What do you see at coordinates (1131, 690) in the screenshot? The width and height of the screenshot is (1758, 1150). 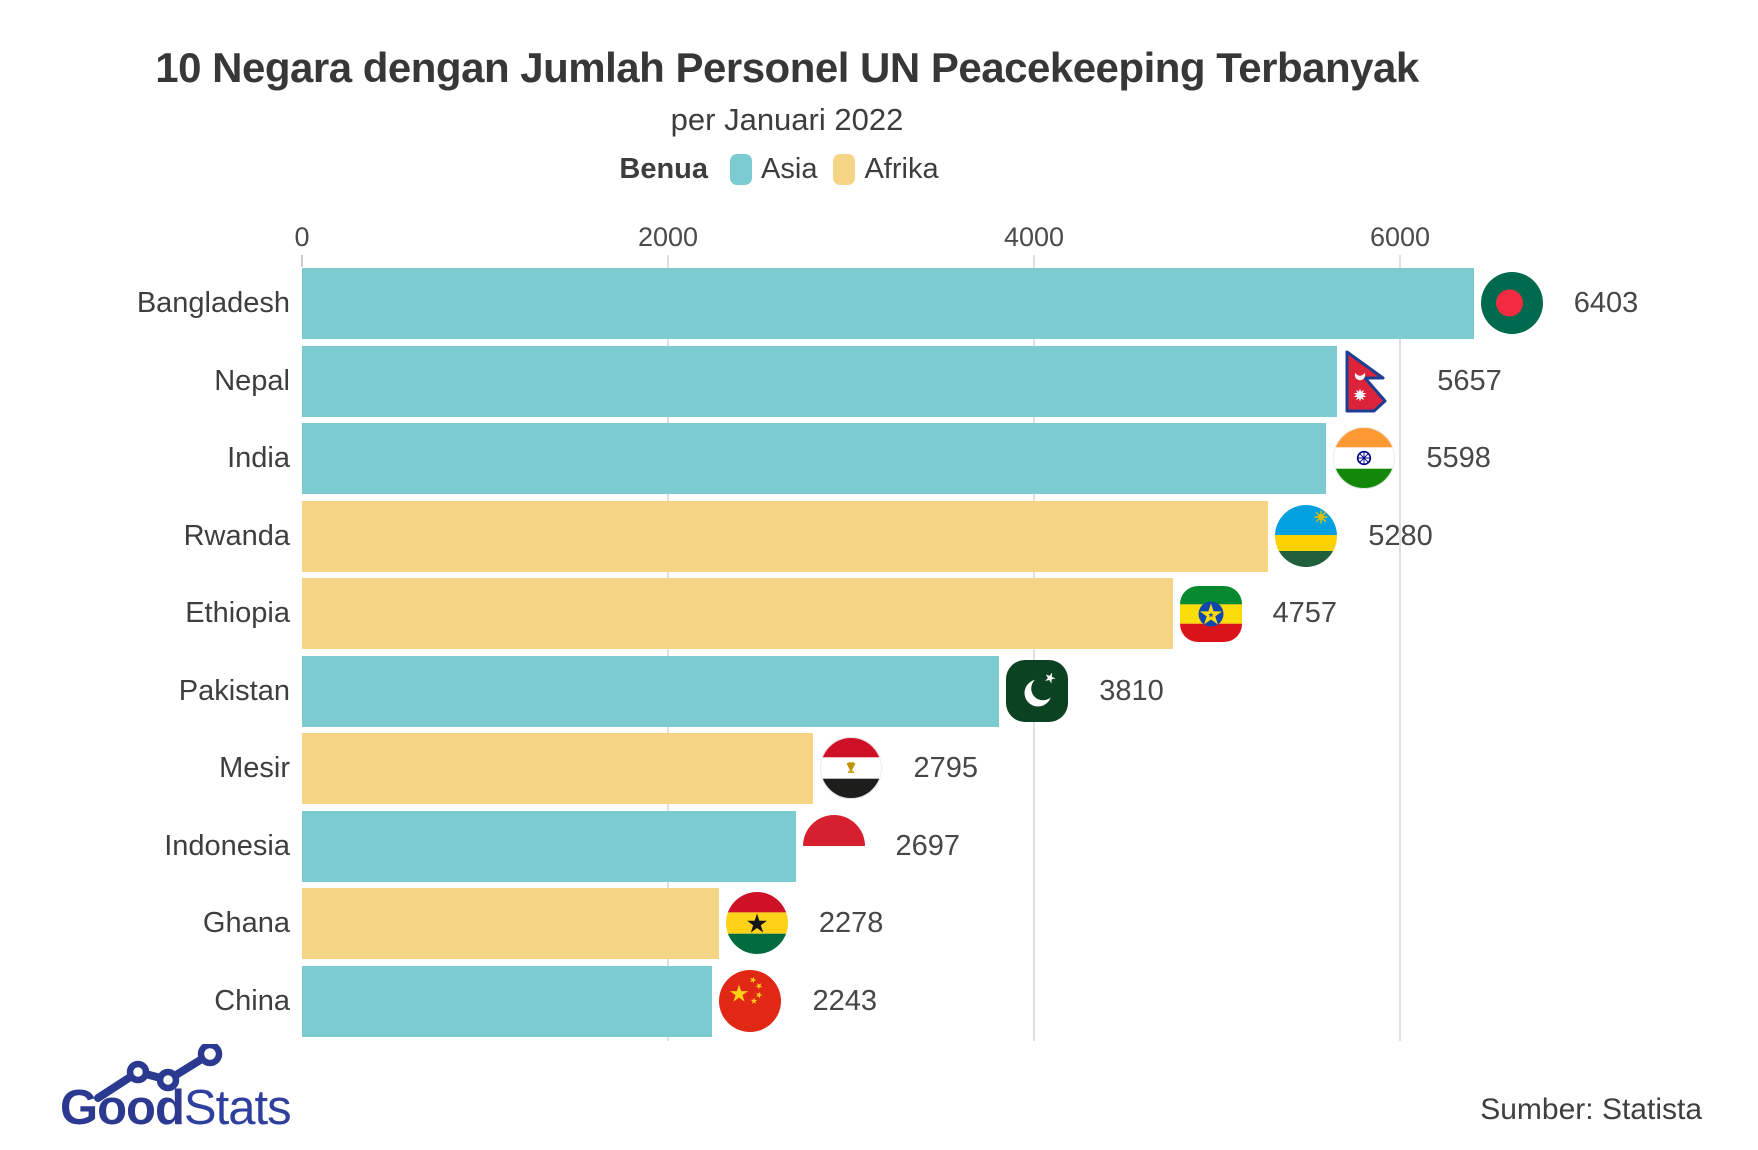 I see `value-label: 3810` at bounding box center [1131, 690].